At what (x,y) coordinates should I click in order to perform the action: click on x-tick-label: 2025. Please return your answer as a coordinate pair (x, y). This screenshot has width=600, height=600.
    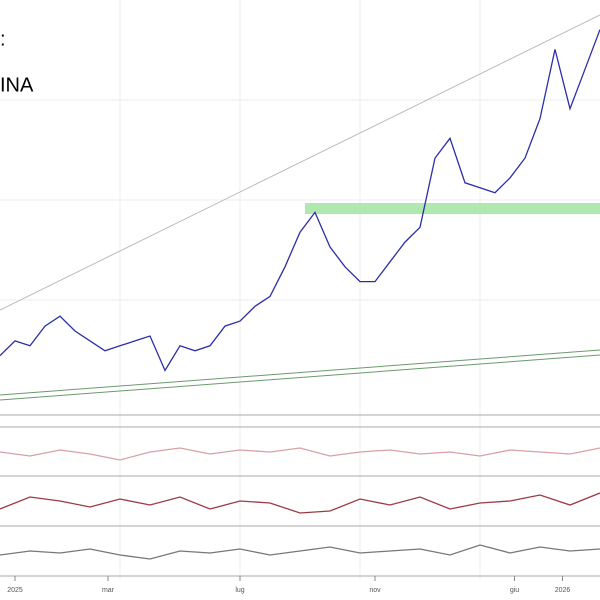
    Looking at the image, I should click on (15, 590).